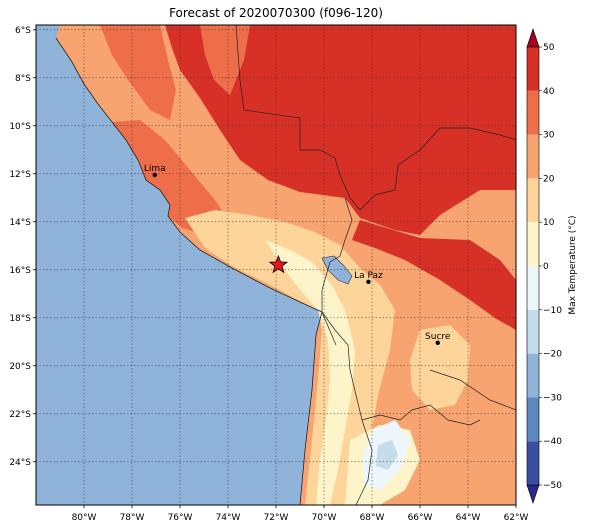 The height and width of the screenshot is (529, 591). I want to click on lat-tick-label: 20°S, so click(20, 367).